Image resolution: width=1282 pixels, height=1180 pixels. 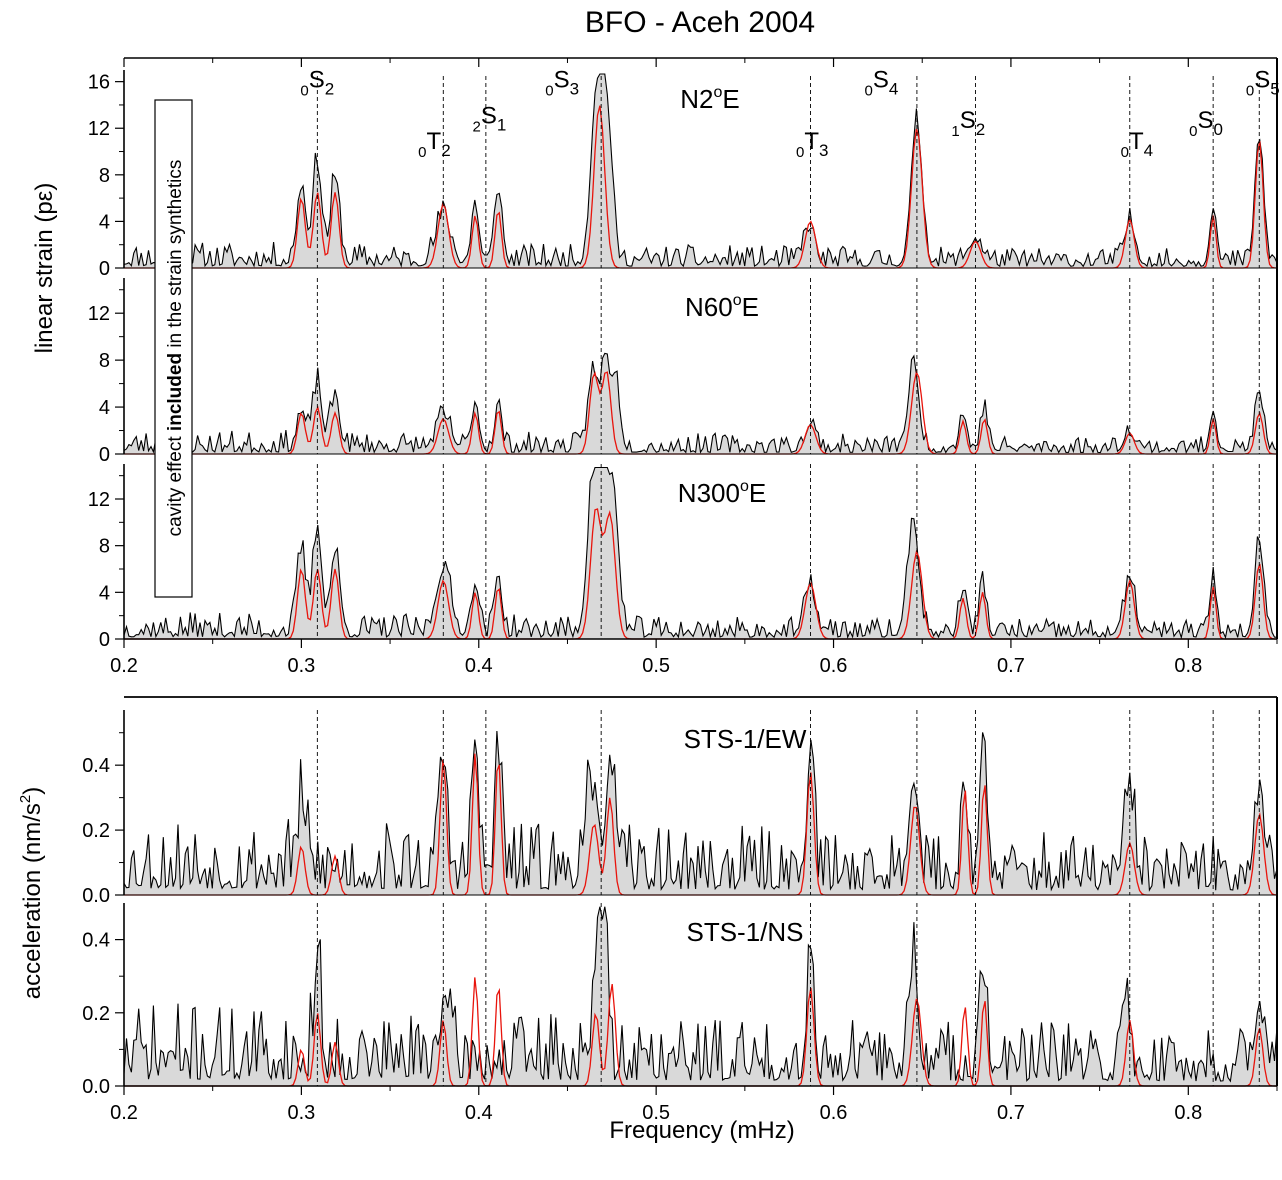 I want to click on mode-label: 0S5, so click(x=1263, y=82).